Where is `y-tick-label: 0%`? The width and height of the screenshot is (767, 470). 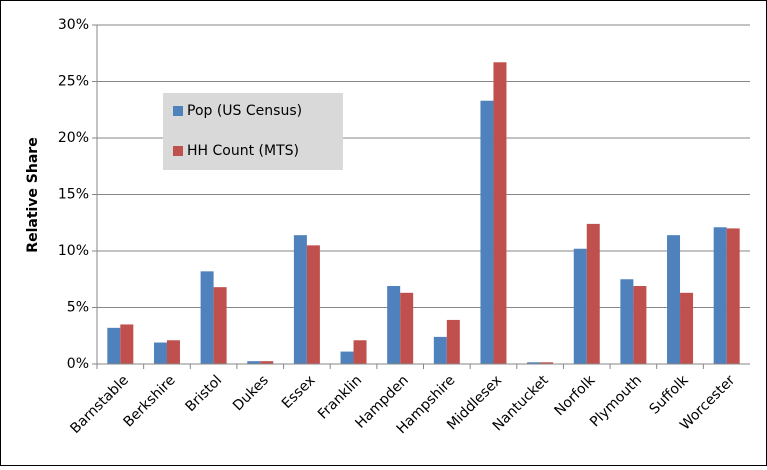
y-tick-label: 0% is located at coordinates (78, 364).